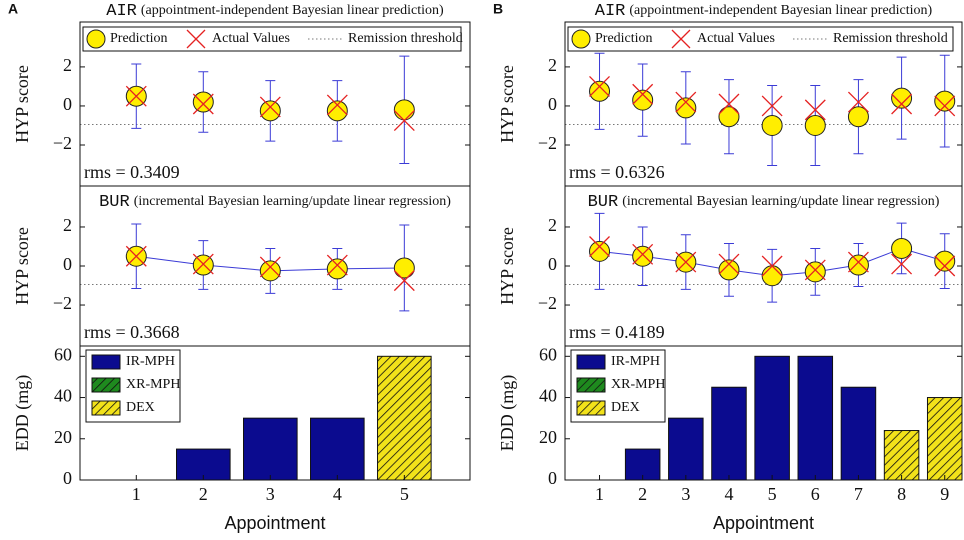 The width and height of the screenshot is (964, 540). Describe the element at coordinates (624, 38) in the screenshot. I see `legend-label: Prediction` at that location.